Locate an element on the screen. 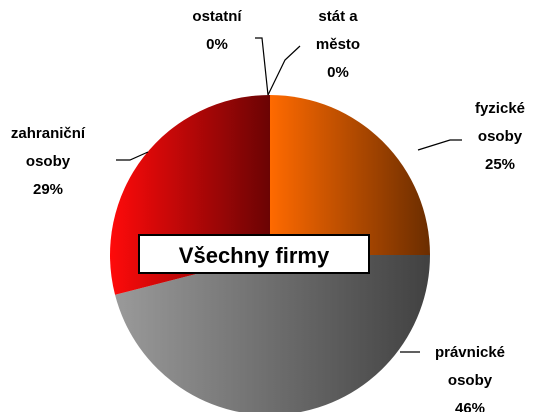 This screenshot has width=540, height=412. category-label: fyzické osoby is located at coordinates (500, 122).